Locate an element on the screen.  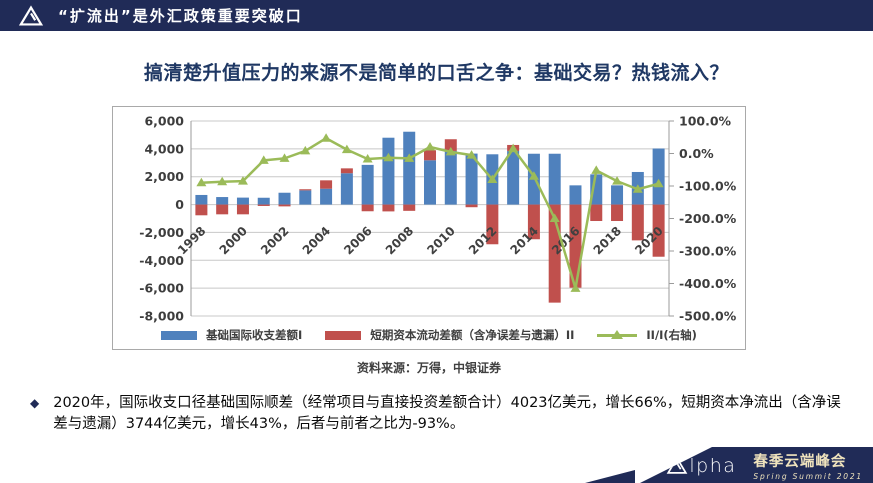
bar-shortterm-2002 is located at coordinates (284, 205).